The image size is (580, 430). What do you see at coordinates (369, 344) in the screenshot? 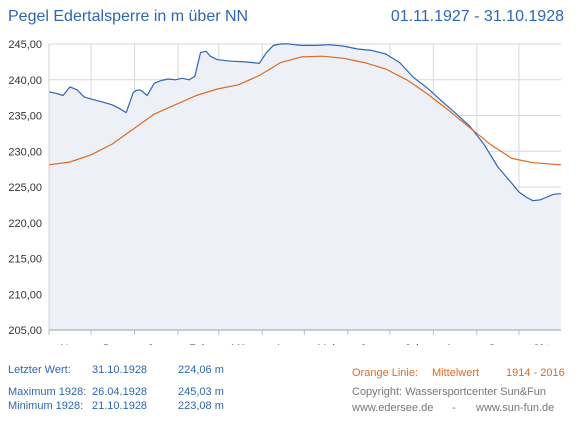
I see `x-tick-label: Jun` at bounding box center [369, 344].